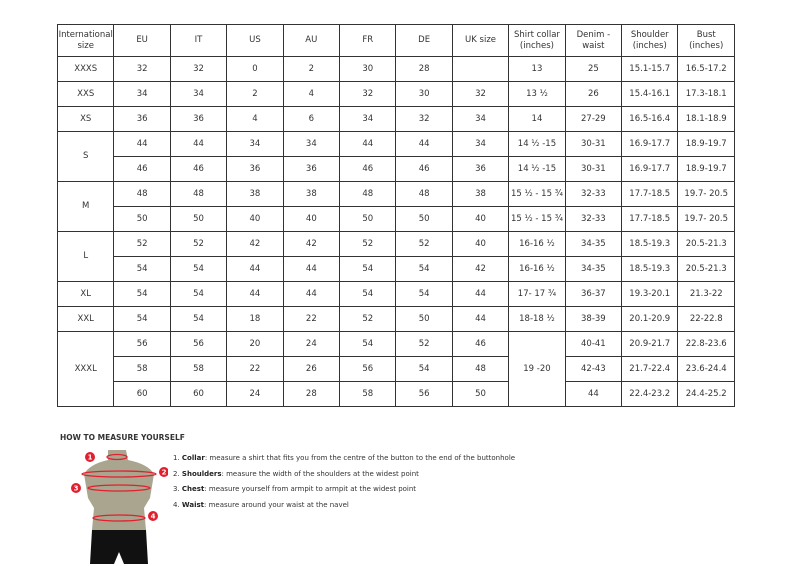  Describe the element at coordinates (537, 294) in the screenshot. I see `table-cell: 17- 17 ¾` at that location.